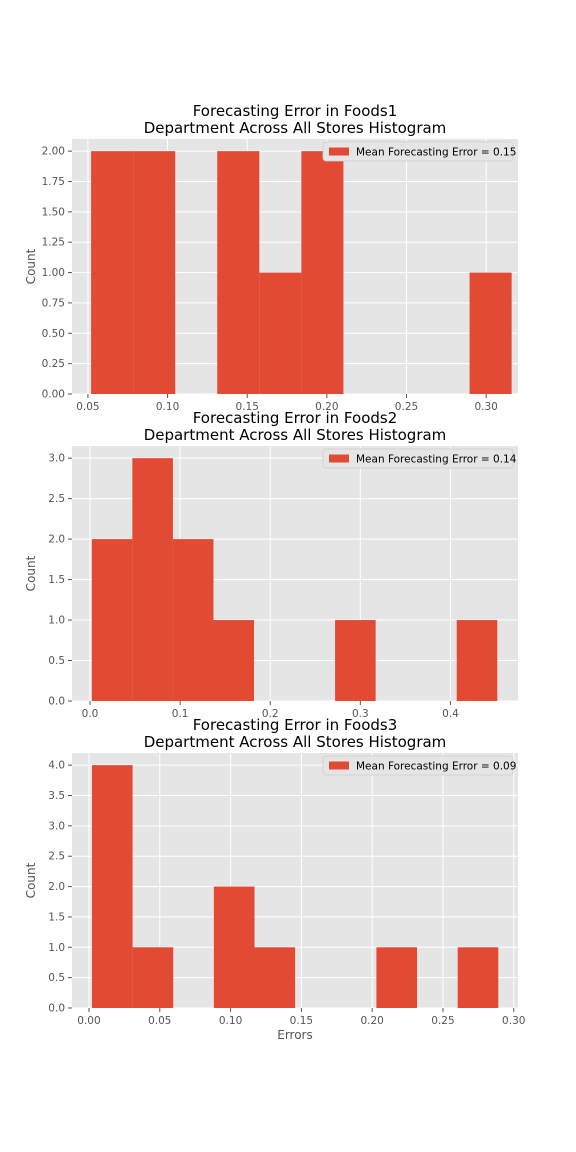 The height and width of the screenshot is (1152, 576). What do you see at coordinates (53, 303) in the screenshot?
I see `y-tick-label: 0.75` at bounding box center [53, 303].